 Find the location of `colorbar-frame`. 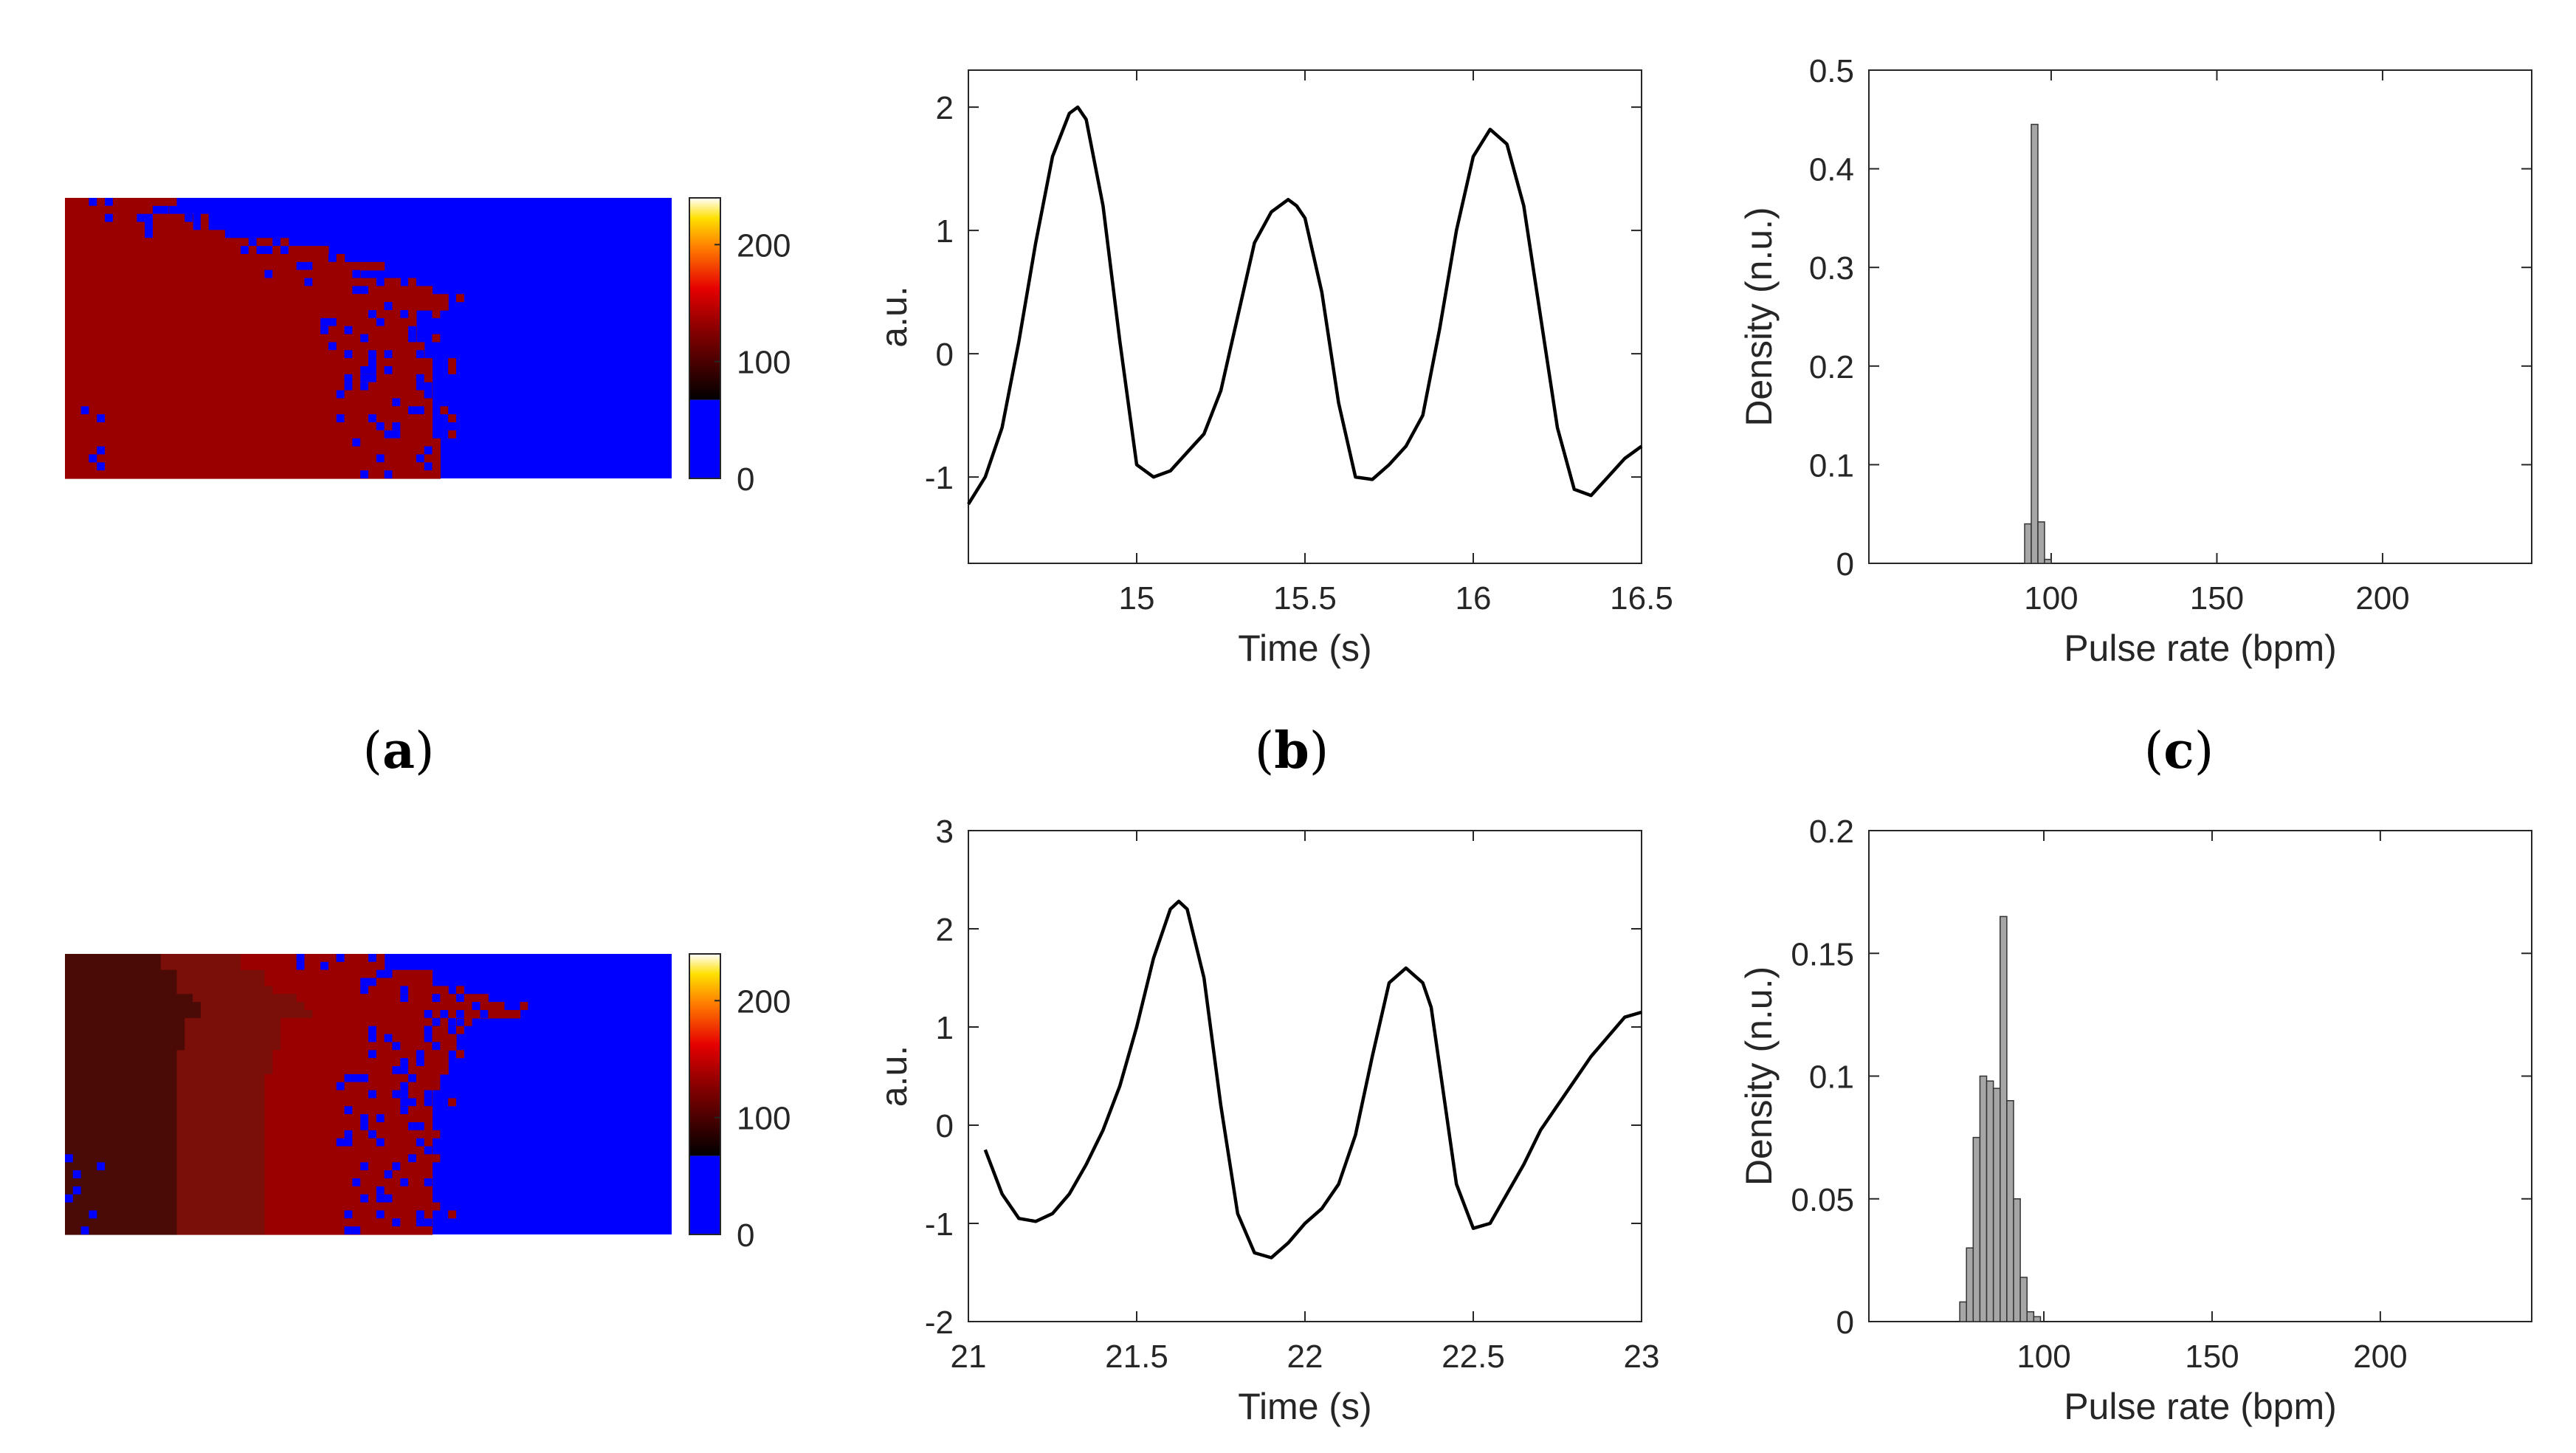

colorbar-frame is located at coordinates (705, 1094).